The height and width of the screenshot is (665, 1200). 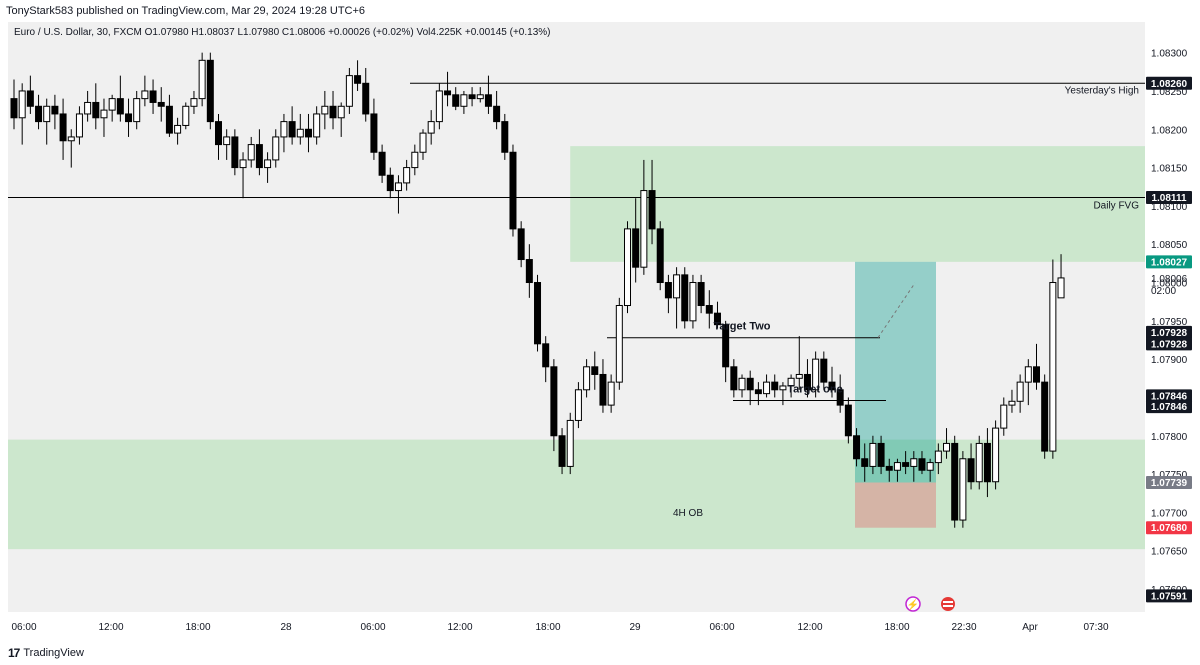 What do you see at coordinates (1169, 322) in the screenshot?
I see `y-tick-label: 1.07950` at bounding box center [1169, 322].